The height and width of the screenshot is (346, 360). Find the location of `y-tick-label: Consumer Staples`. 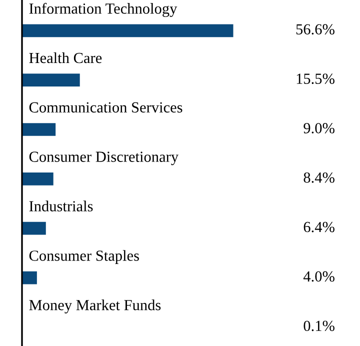

y-tick-label: Consumer Staples is located at coordinates (84, 257).